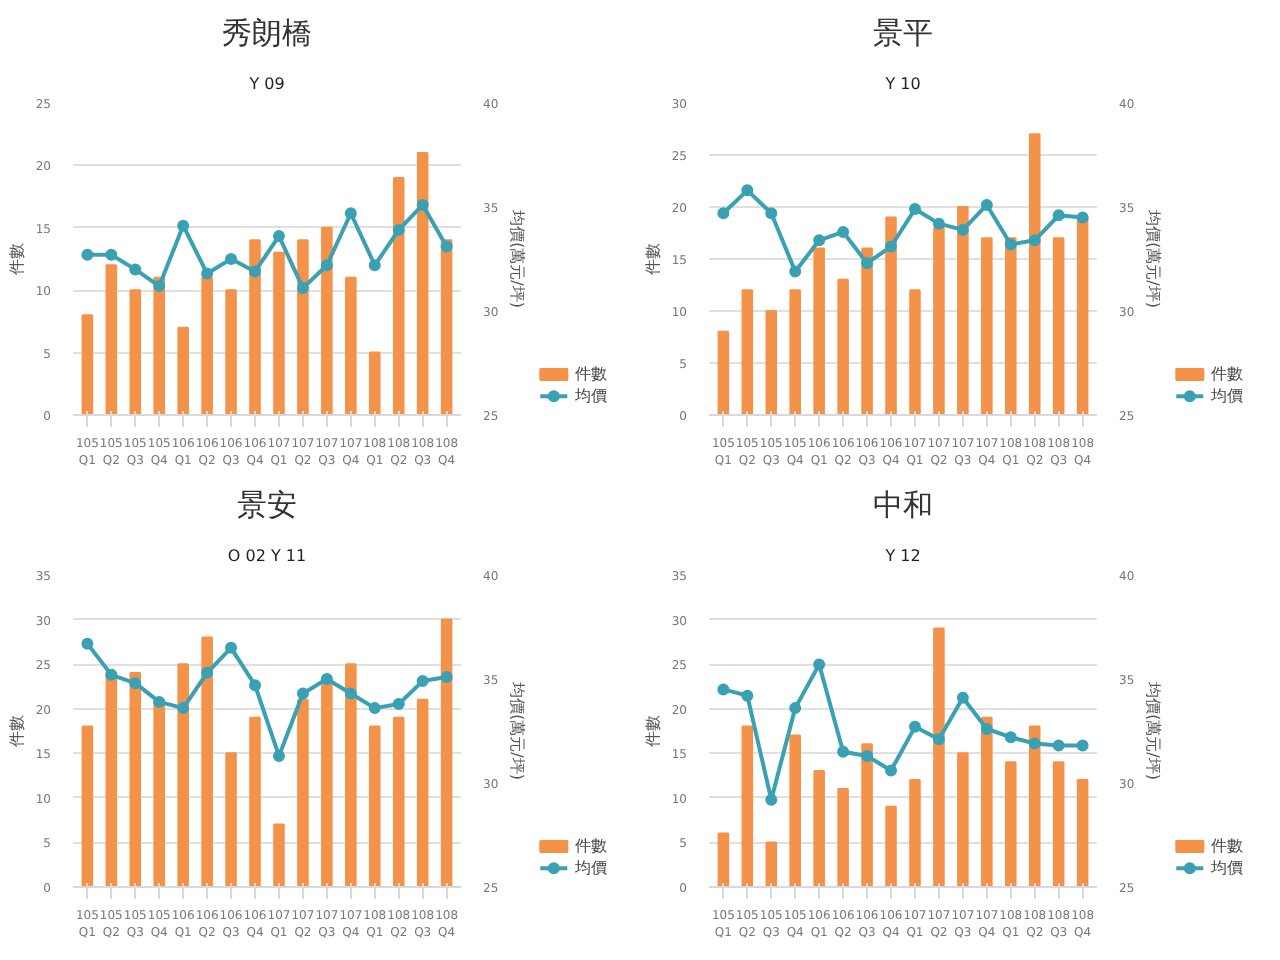  I want to click on chart-subtitle: O 02 Y 11, so click(267, 556).